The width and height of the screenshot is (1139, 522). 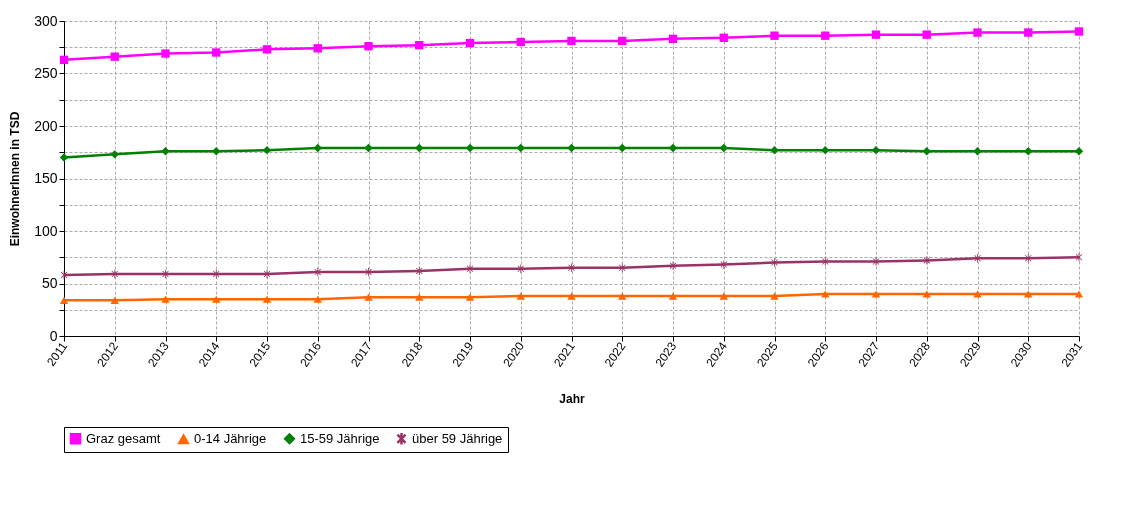 I want to click on y-tick-label: 250, so click(x=46, y=73).